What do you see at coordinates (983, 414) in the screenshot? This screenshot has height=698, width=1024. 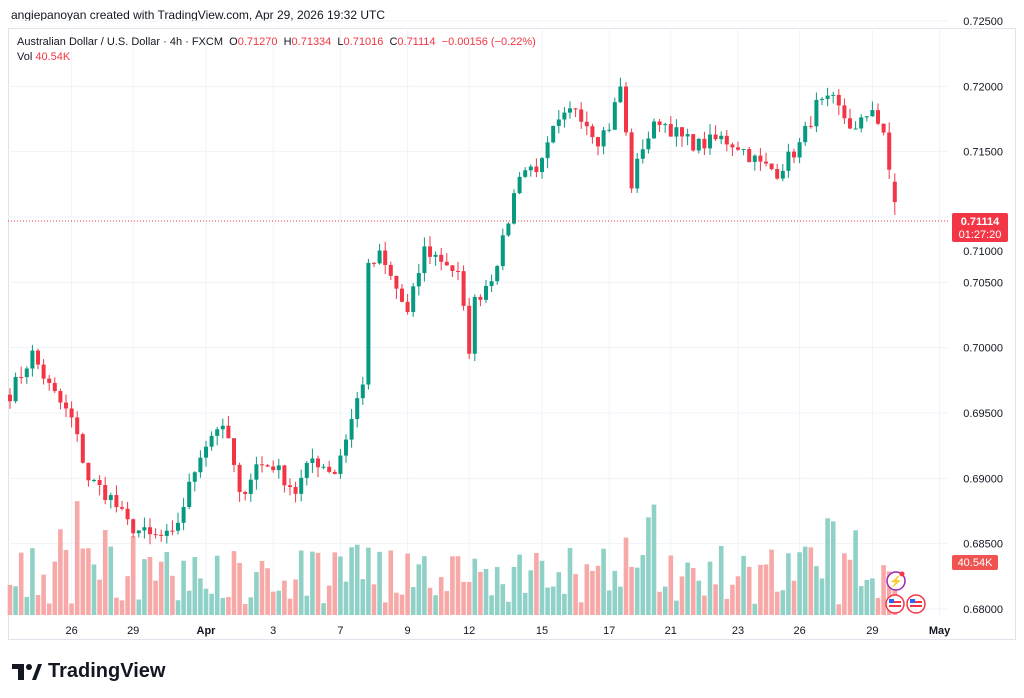 I see `y-tick-label: 0.69500` at bounding box center [983, 414].